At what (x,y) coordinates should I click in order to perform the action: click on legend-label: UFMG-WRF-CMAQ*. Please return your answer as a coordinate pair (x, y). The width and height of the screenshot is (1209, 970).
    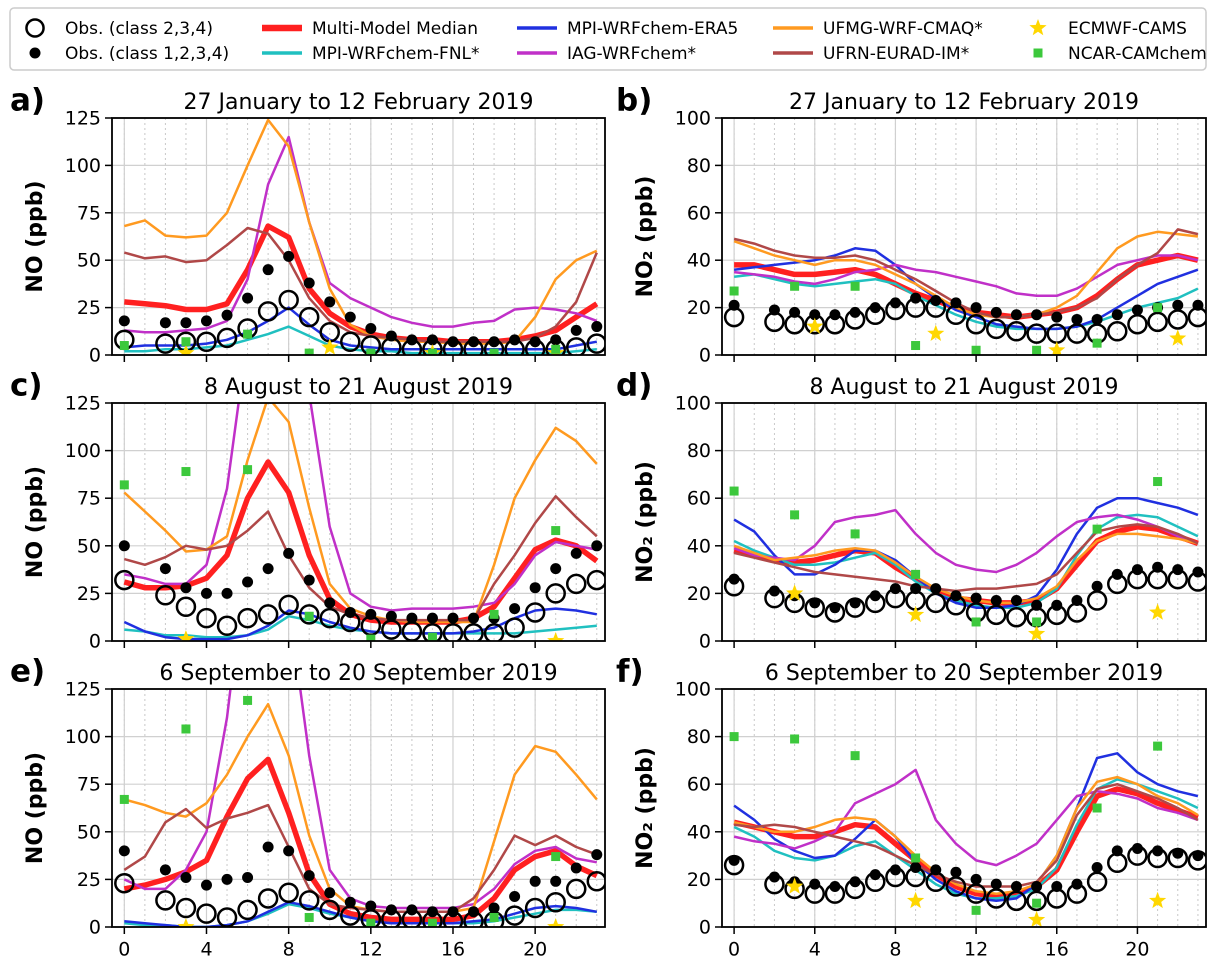
    Looking at the image, I should click on (903, 29).